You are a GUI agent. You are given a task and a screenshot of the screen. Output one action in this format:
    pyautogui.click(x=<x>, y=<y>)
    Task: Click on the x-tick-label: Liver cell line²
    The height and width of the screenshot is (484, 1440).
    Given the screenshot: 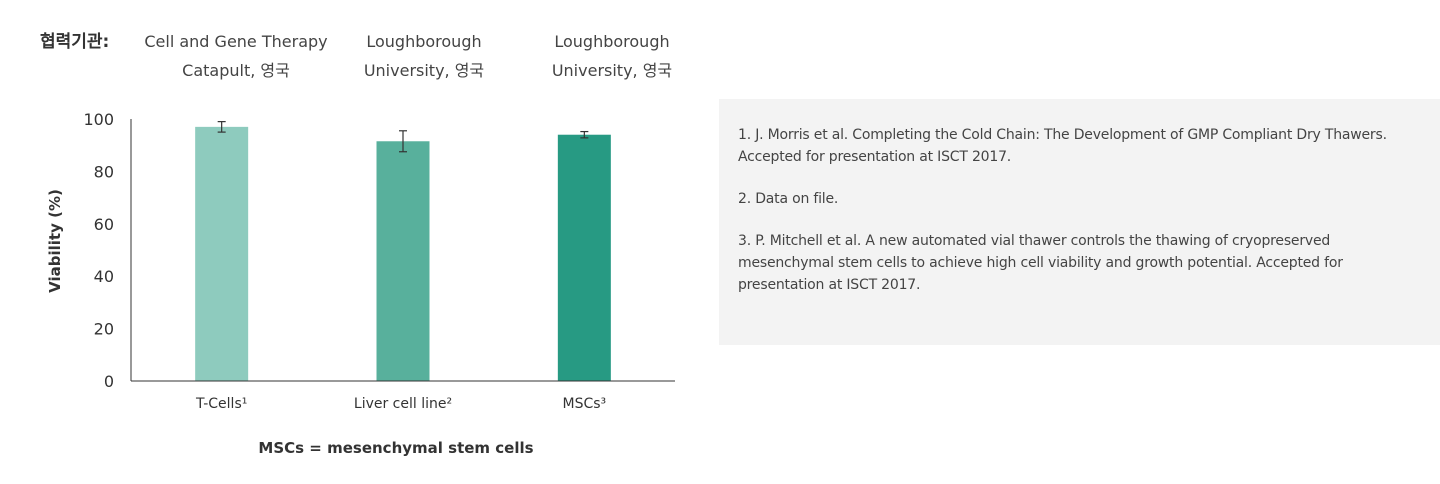 What is the action you would take?
    pyautogui.click(x=403, y=404)
    